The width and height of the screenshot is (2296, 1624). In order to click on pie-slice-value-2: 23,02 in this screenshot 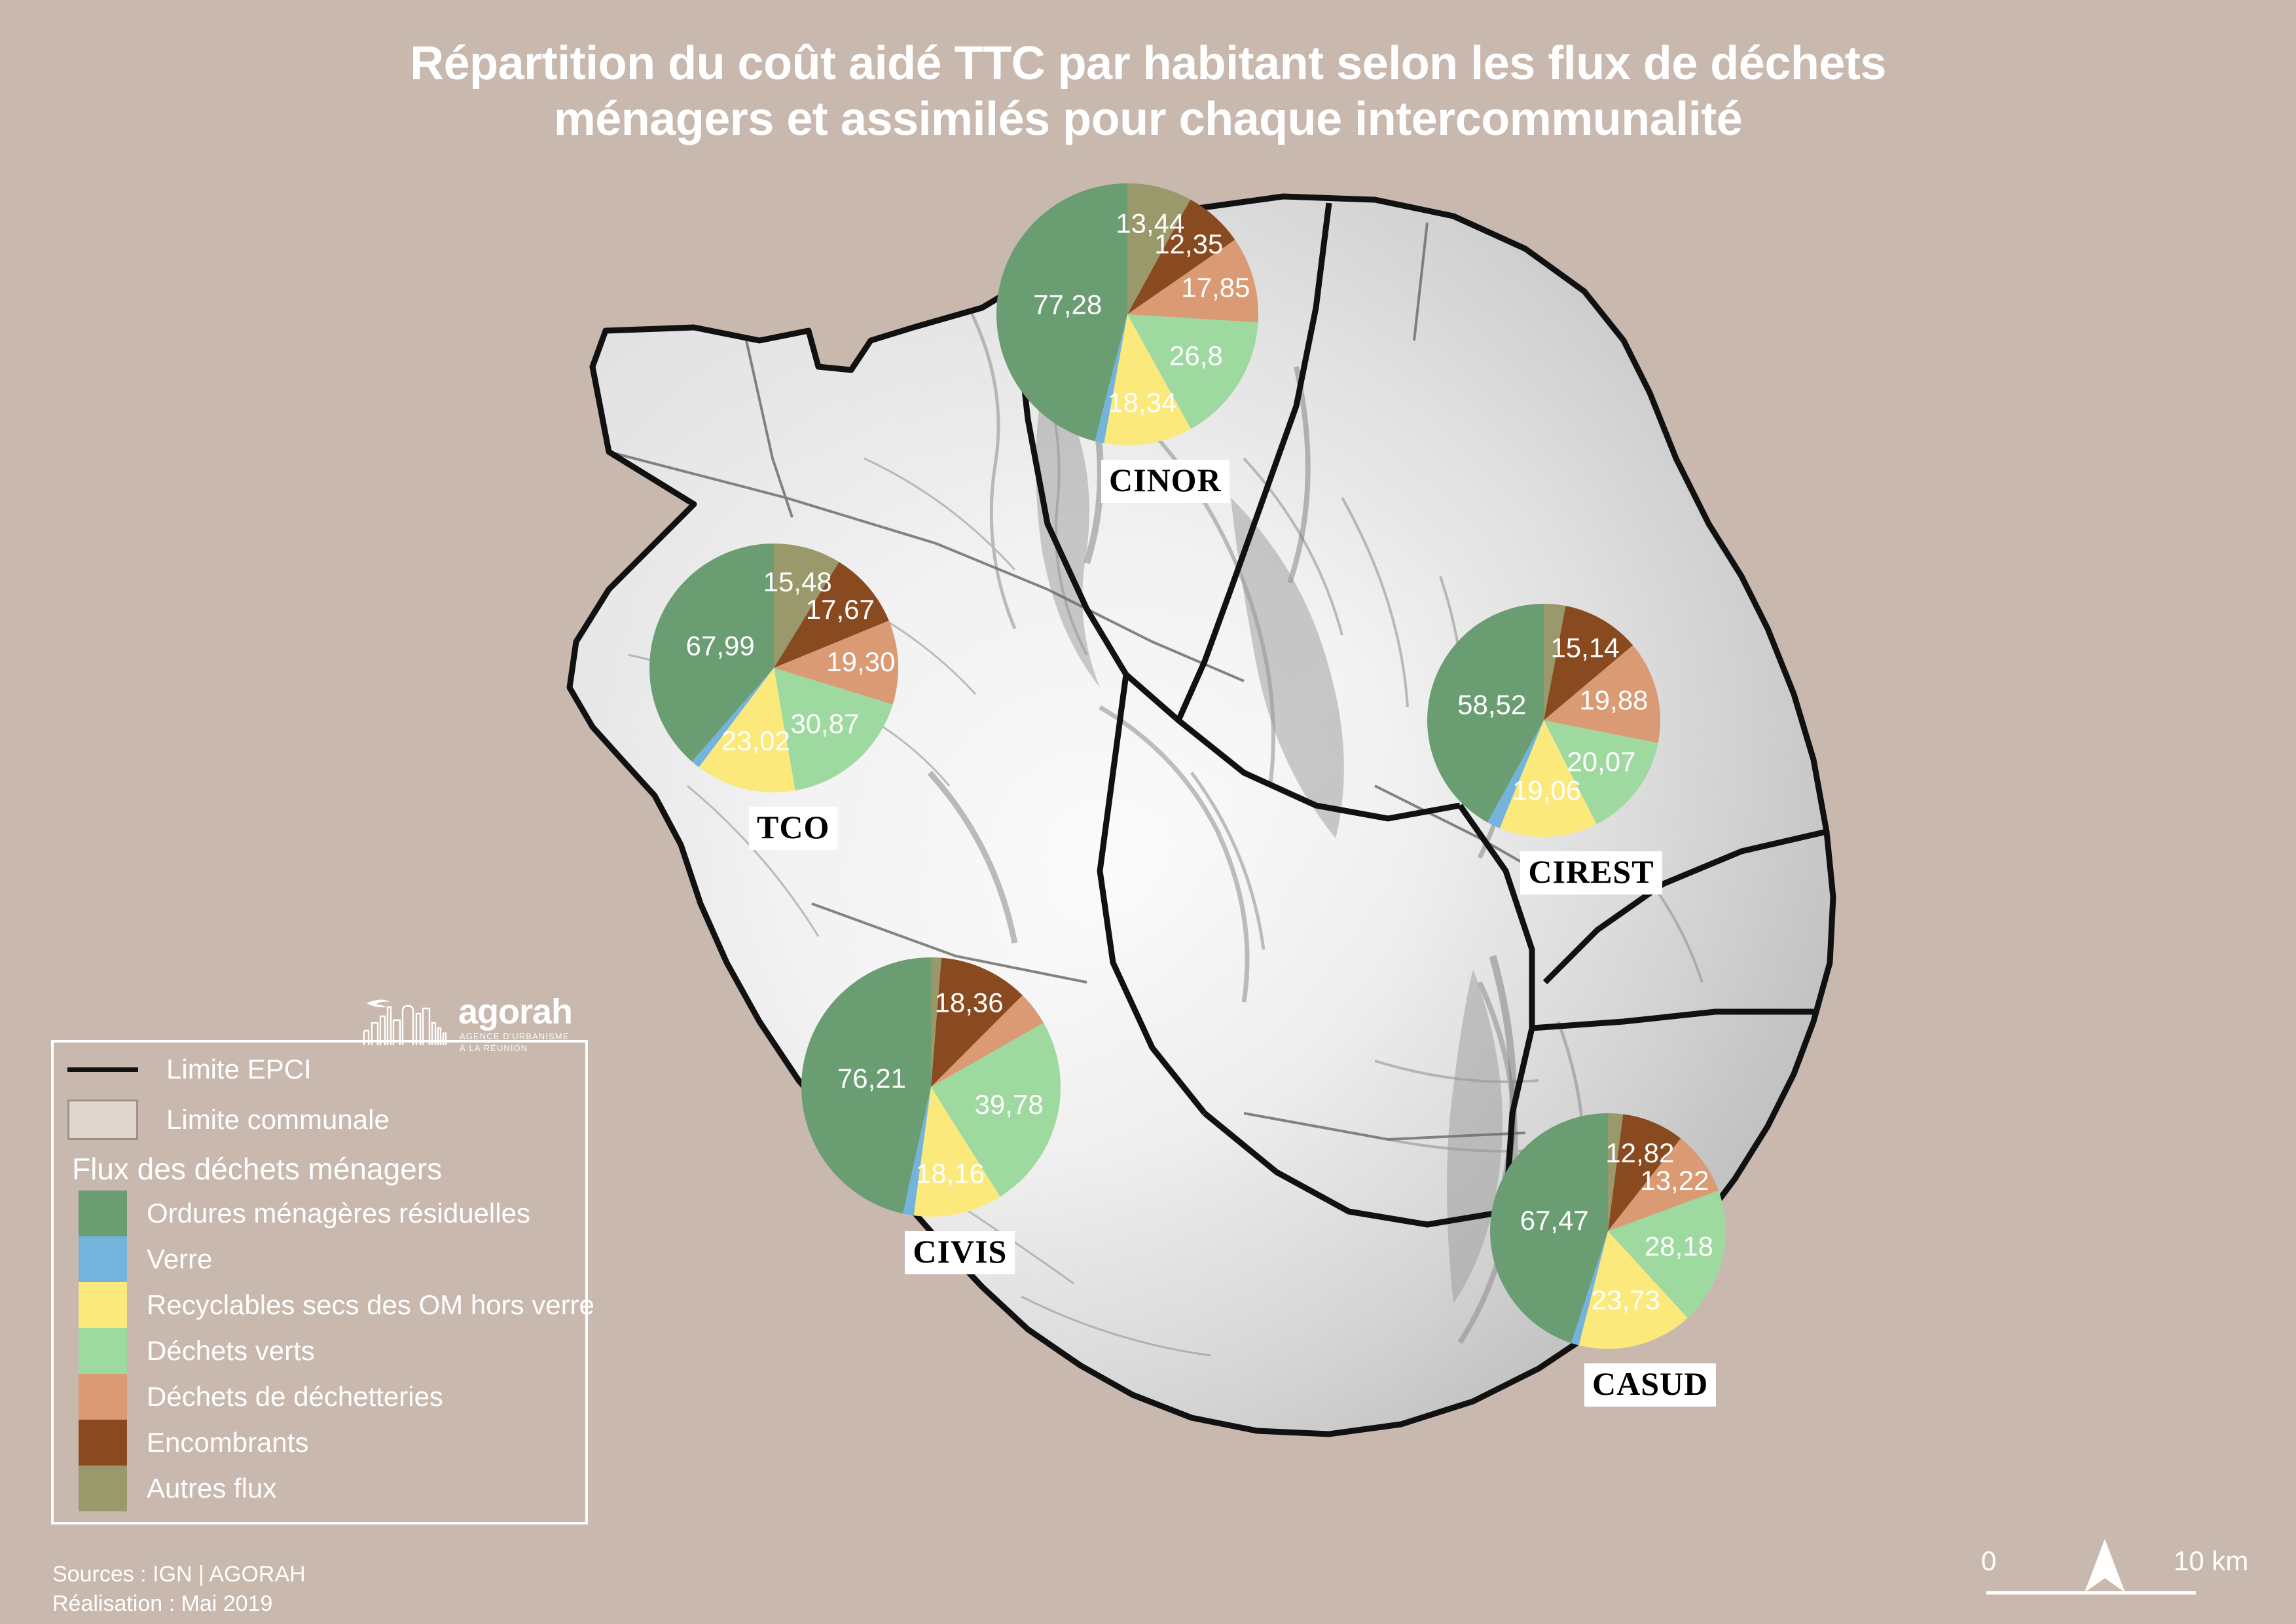, I will do `click(755, 741)`.